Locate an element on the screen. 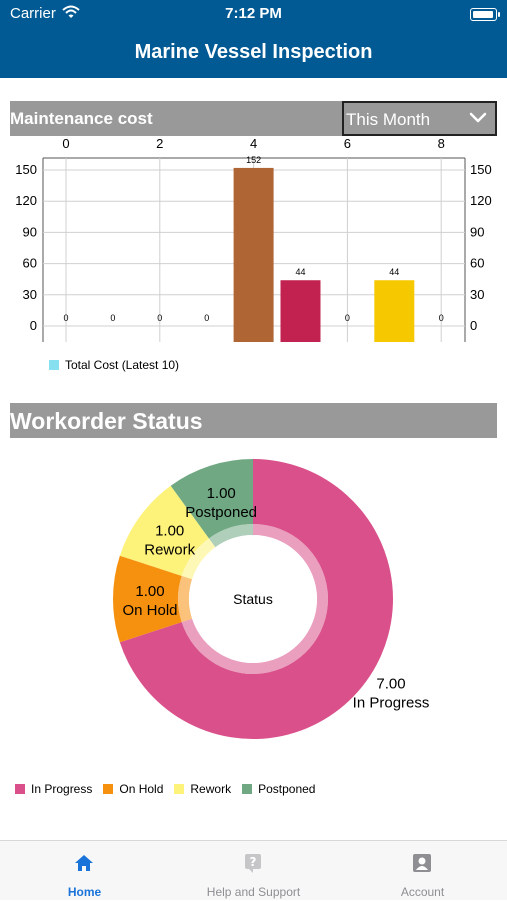  maintenance-cost-title: Maintenance cost is located at coordinates (81, 118).